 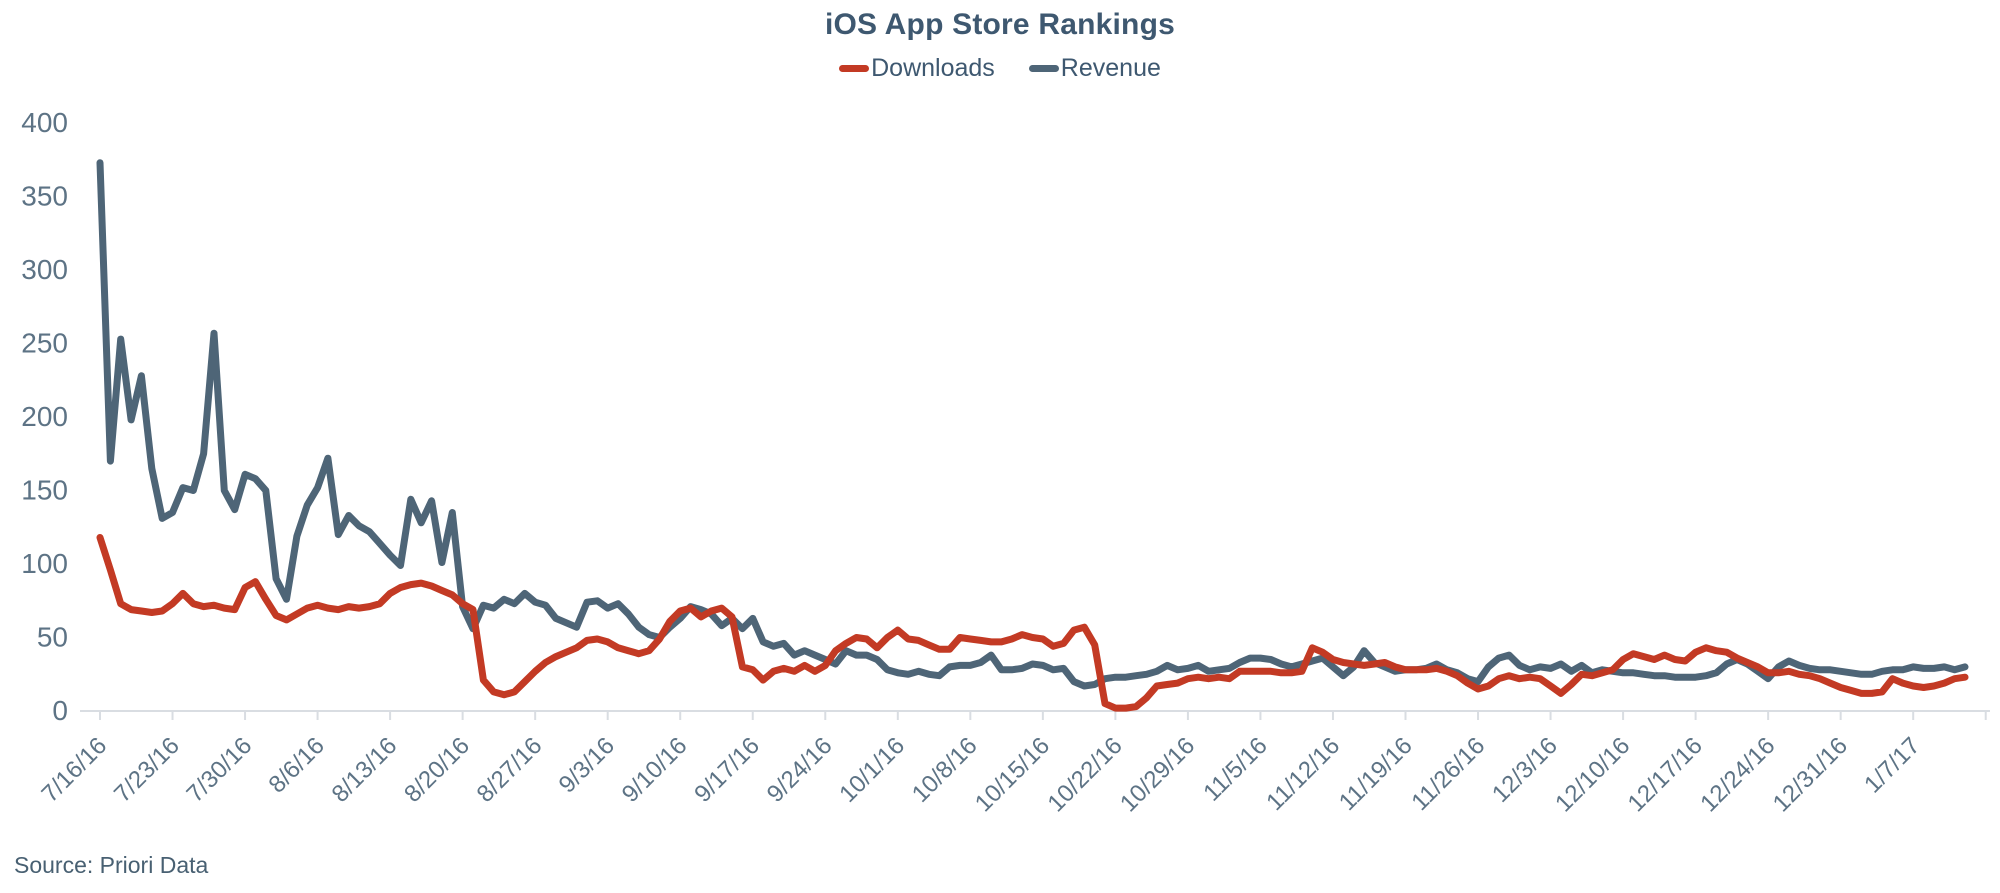 I want to click on y-axis-tick-label: 400, so click(x=44, y=122).